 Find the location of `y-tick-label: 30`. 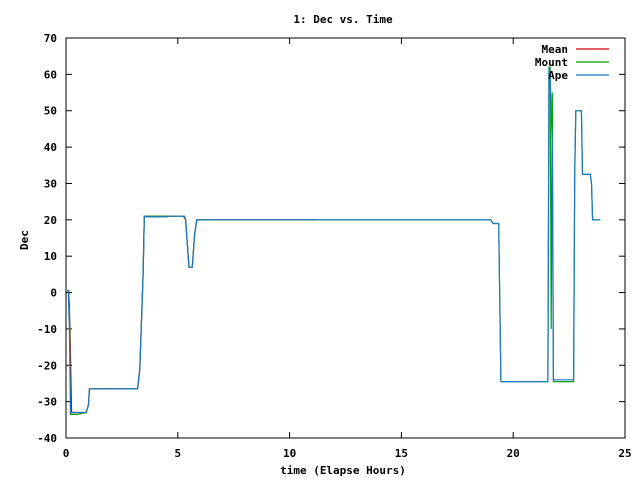

y-tick-label: 30 is located at coordinates (50, 183).